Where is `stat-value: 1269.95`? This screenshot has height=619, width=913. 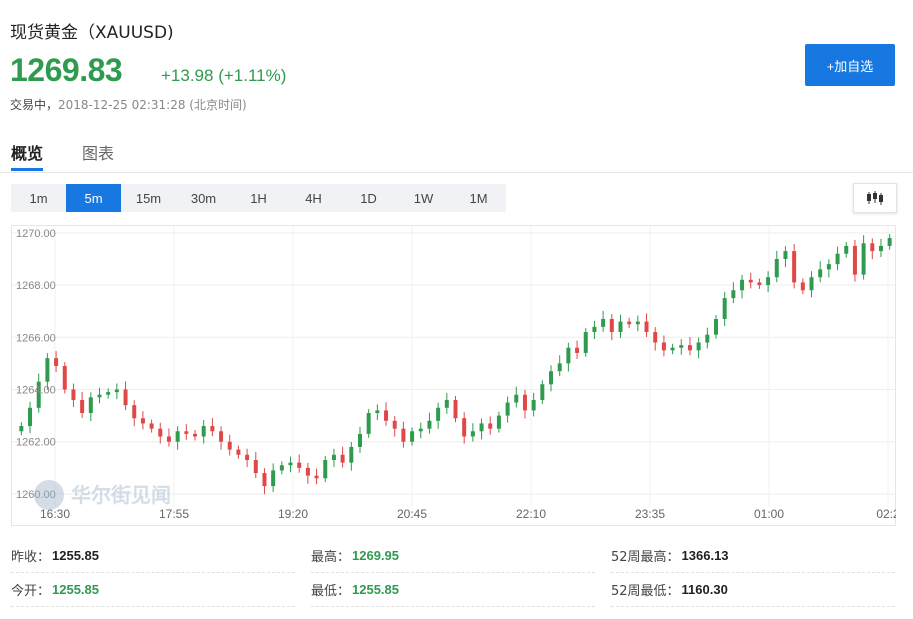 stat-value: 1269.95 is located at coordinates (376, 555).